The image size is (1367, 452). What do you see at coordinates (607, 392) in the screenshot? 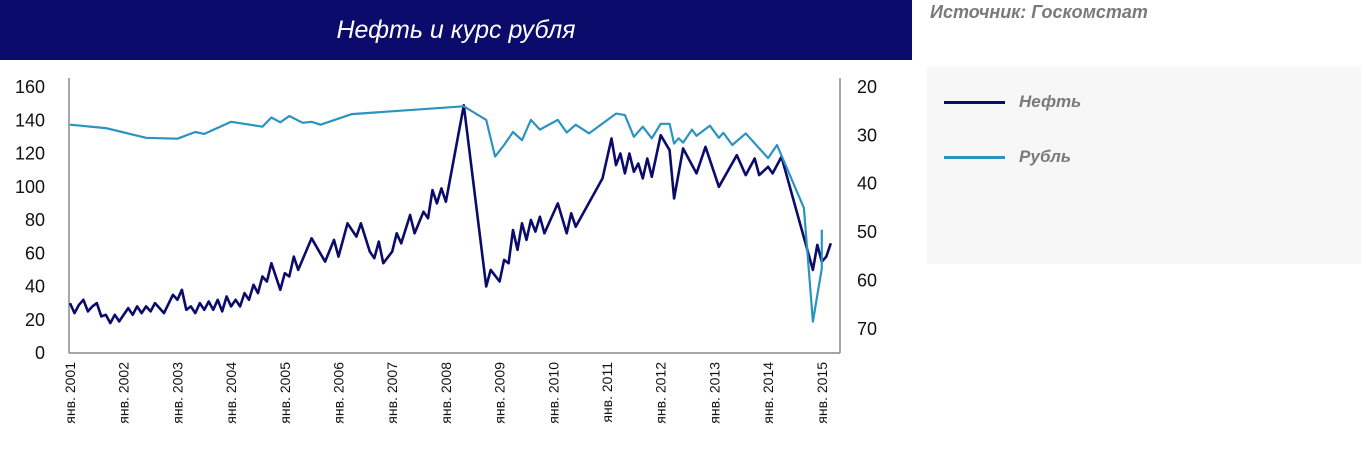
I see `x-tick-label: янв. 2011` at bounding box center [607, 392].